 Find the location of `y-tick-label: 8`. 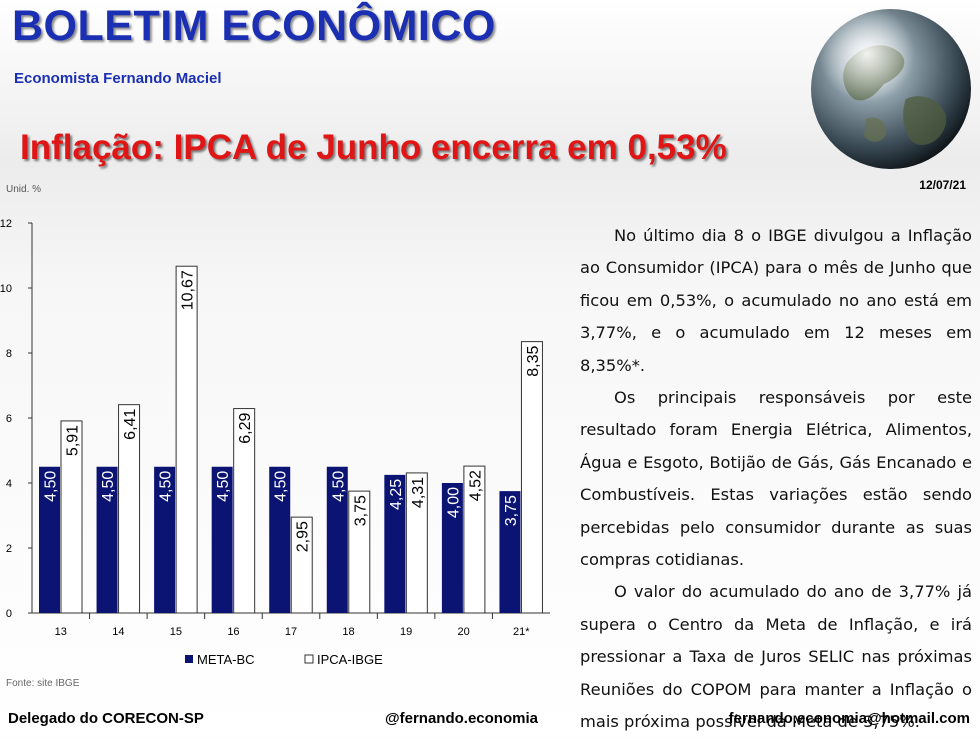

y-tick-label: 8 is located at coordinates (9, 354).